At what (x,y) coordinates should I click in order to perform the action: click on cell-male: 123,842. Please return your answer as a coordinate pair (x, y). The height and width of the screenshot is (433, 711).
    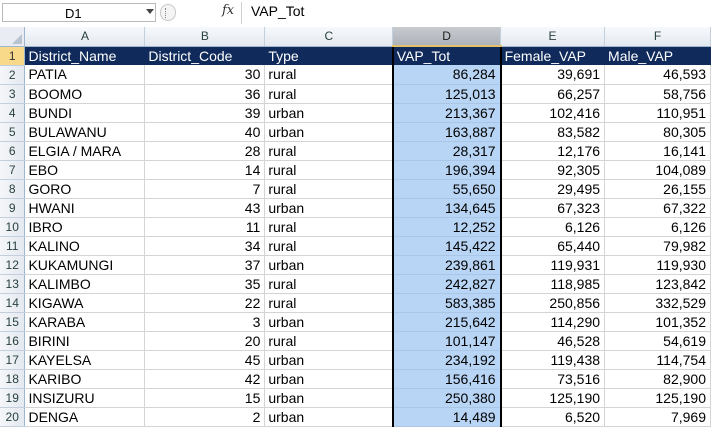
    Looking at the image, I should click on (657, 284).